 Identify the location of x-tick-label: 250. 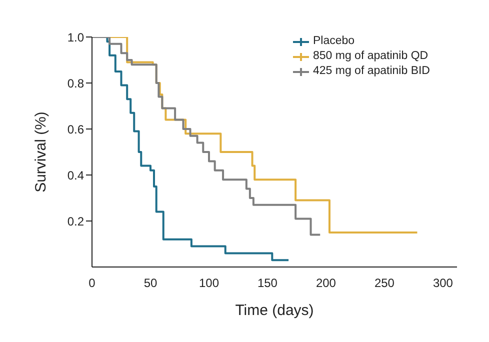
(384, 283).